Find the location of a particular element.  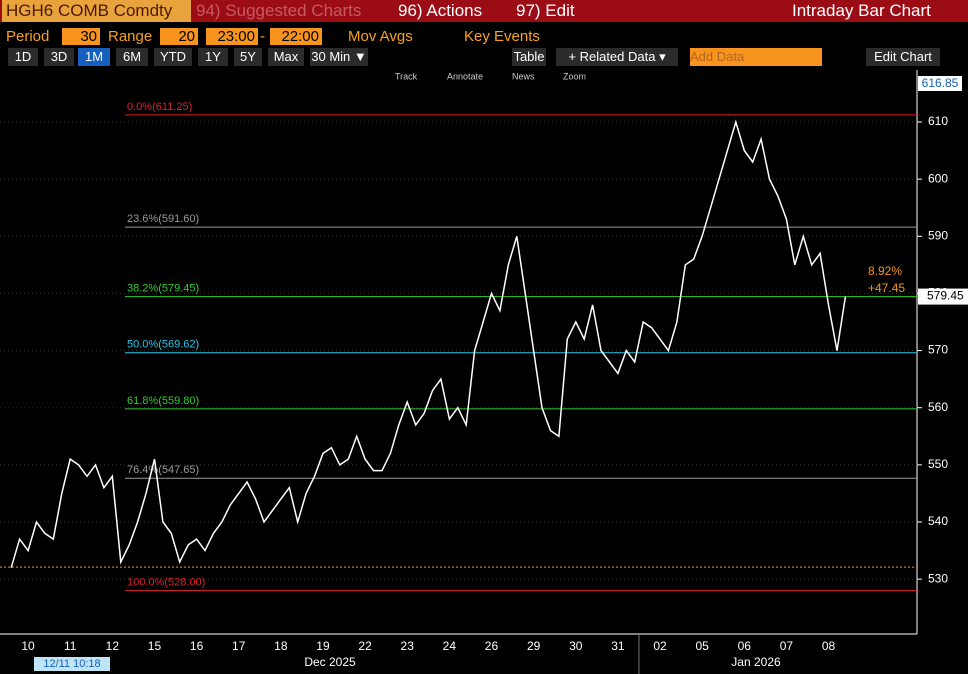

x-tick-label: 31 is located at coordinates (618, 646).